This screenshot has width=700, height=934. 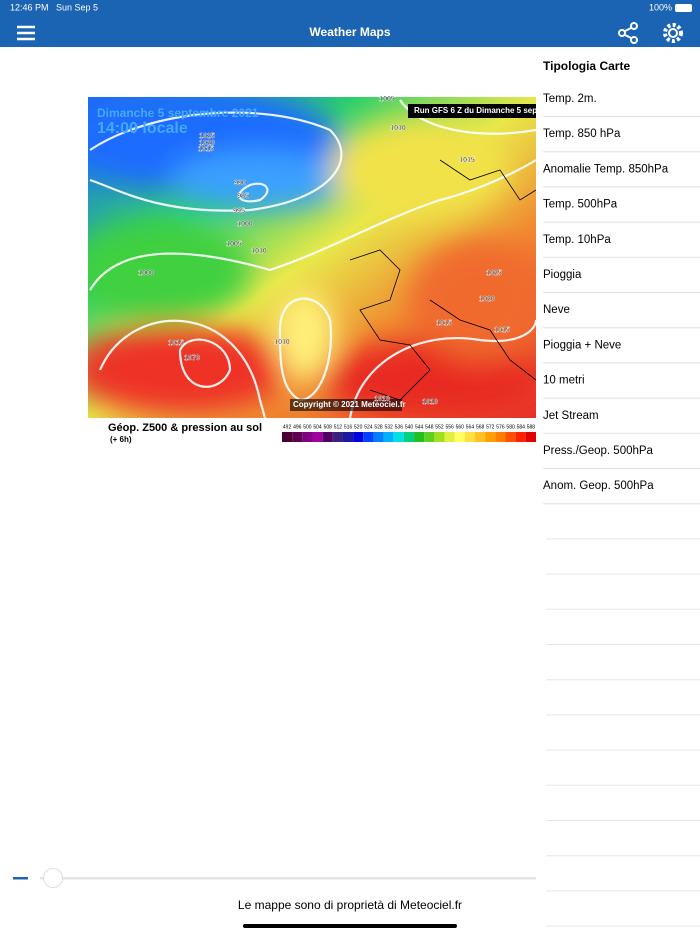 I want to click on map-run: Run GFS 6 Z du Dimanche 5 septe, so click(x=479, y=110).